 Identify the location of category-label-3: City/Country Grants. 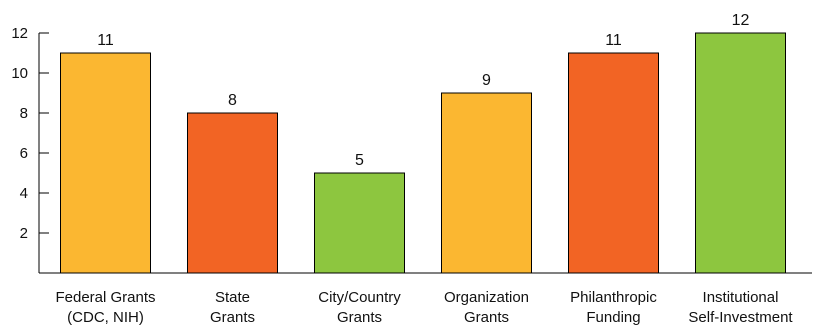
(359, 307).